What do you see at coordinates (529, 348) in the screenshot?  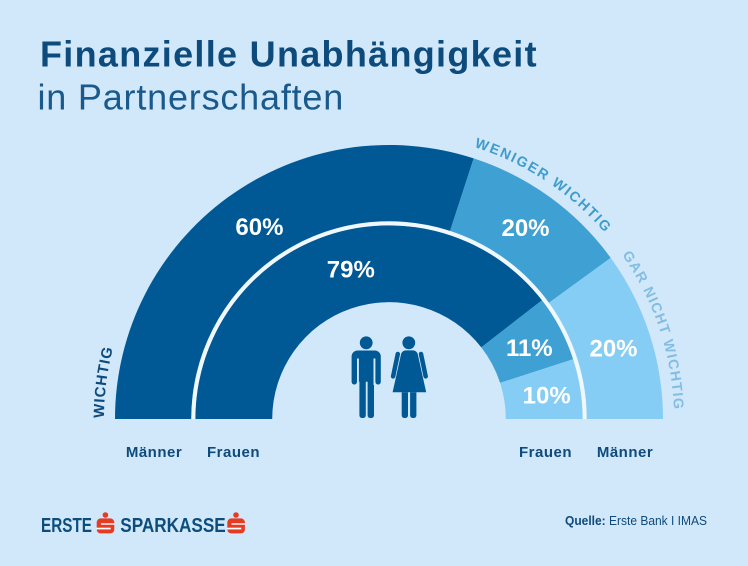 I see `svg-text: 11%` at bounding box center [529, 348].